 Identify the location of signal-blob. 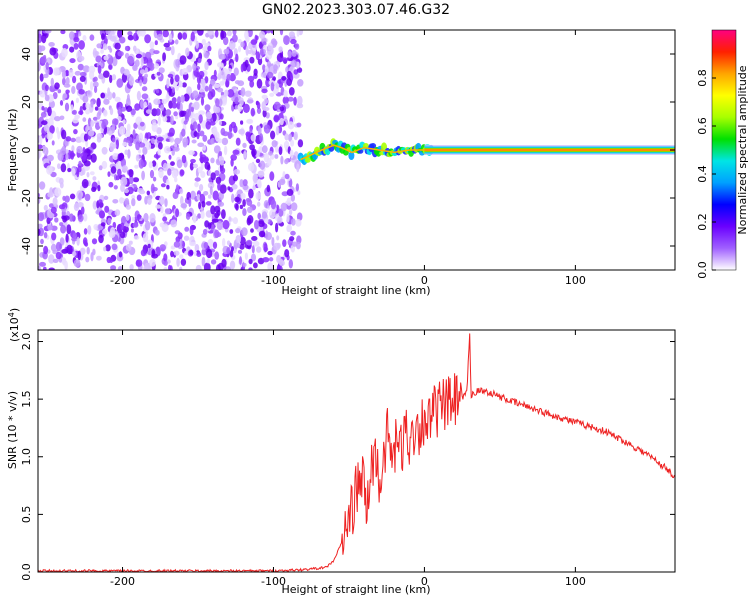
(351, 156).